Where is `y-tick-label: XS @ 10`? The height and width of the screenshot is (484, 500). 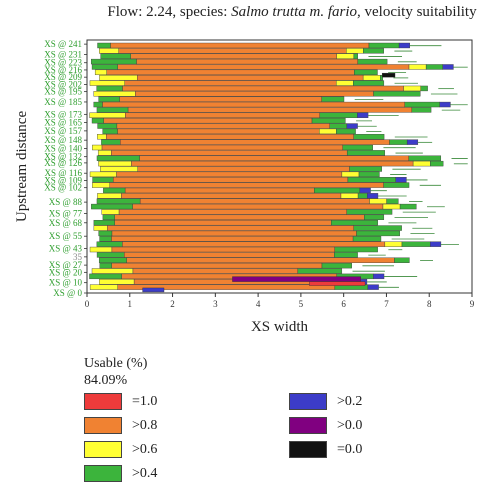
y-tick-label: XS @ 10 is located at coordinates (66, 283).